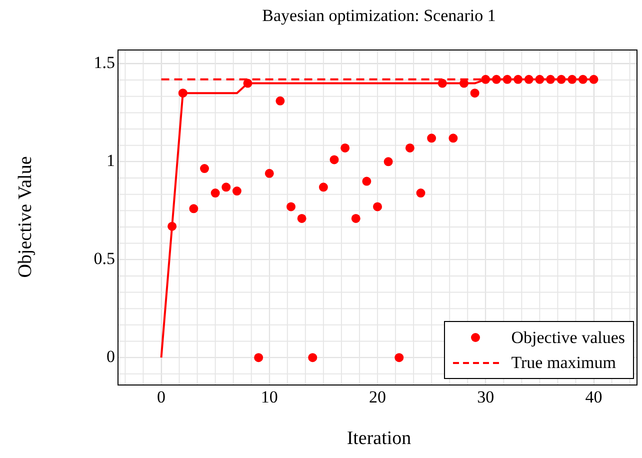 This screenshot has height=458, width=642. I want to click on x-axis-title: Iteration, so click(379, 439).